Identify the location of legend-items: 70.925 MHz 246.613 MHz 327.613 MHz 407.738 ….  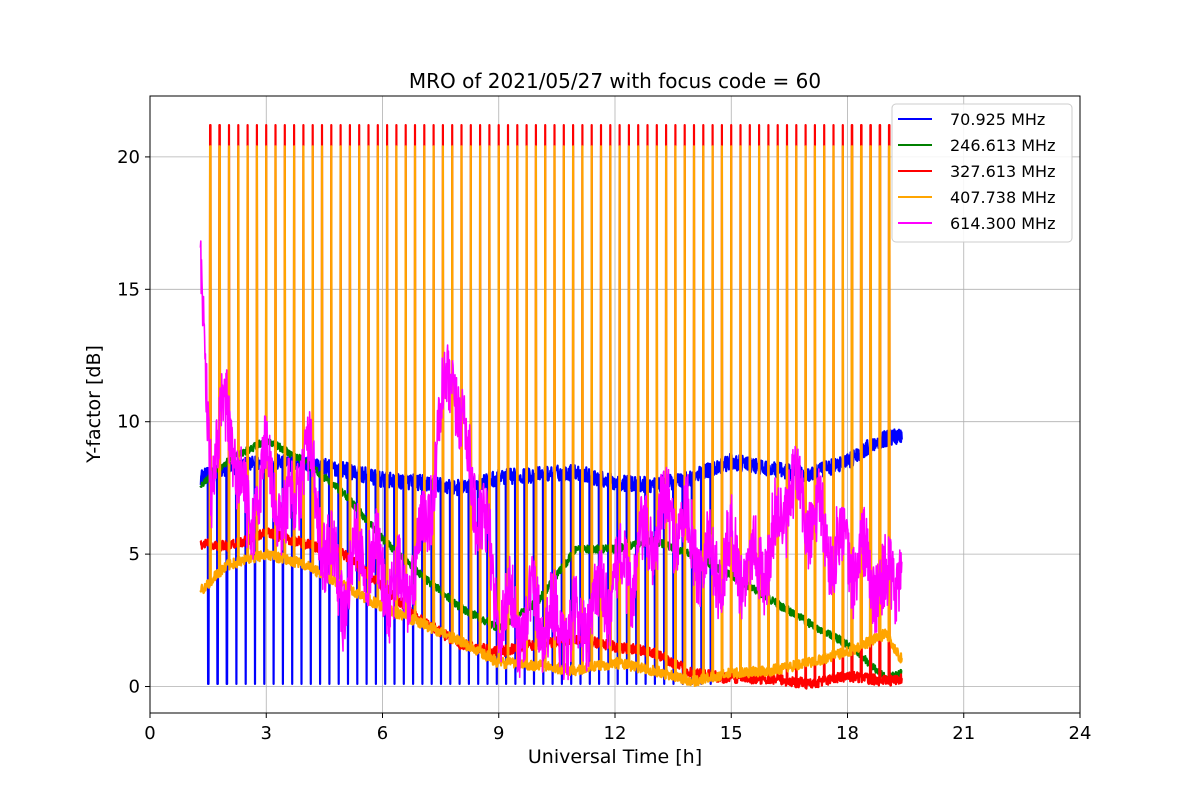
(976, 171).